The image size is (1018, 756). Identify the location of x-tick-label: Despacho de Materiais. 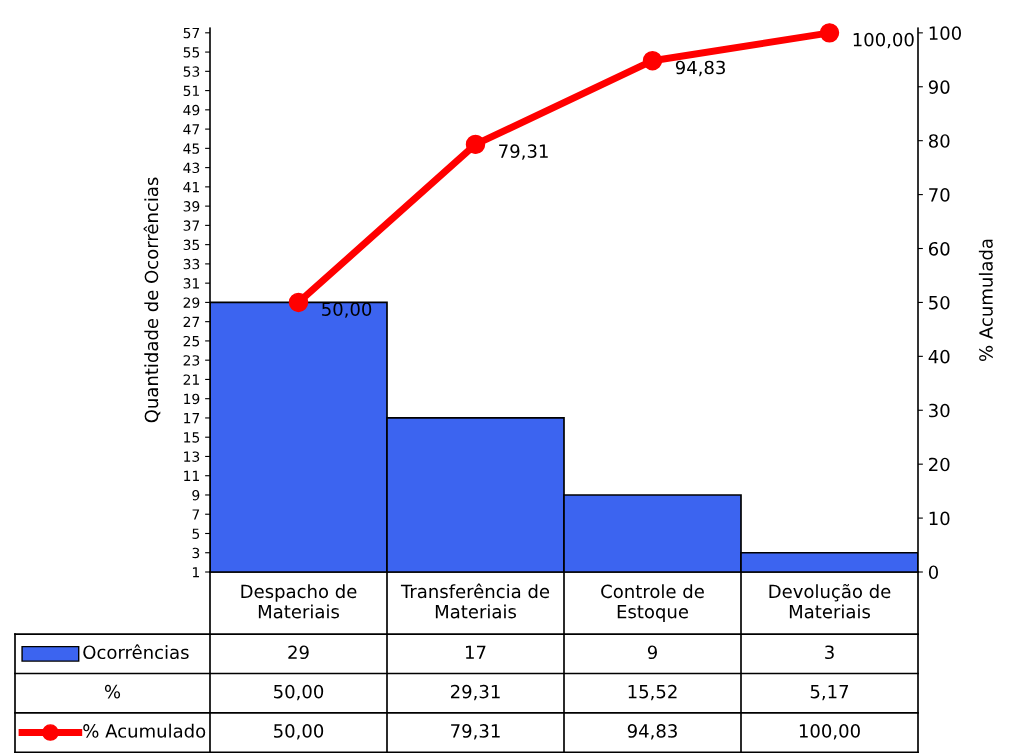
(299, 601).